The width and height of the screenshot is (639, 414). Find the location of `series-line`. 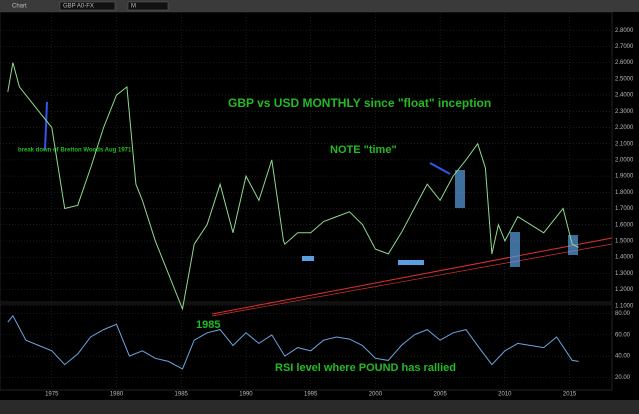

series-line is located at coordinates (293, 342).